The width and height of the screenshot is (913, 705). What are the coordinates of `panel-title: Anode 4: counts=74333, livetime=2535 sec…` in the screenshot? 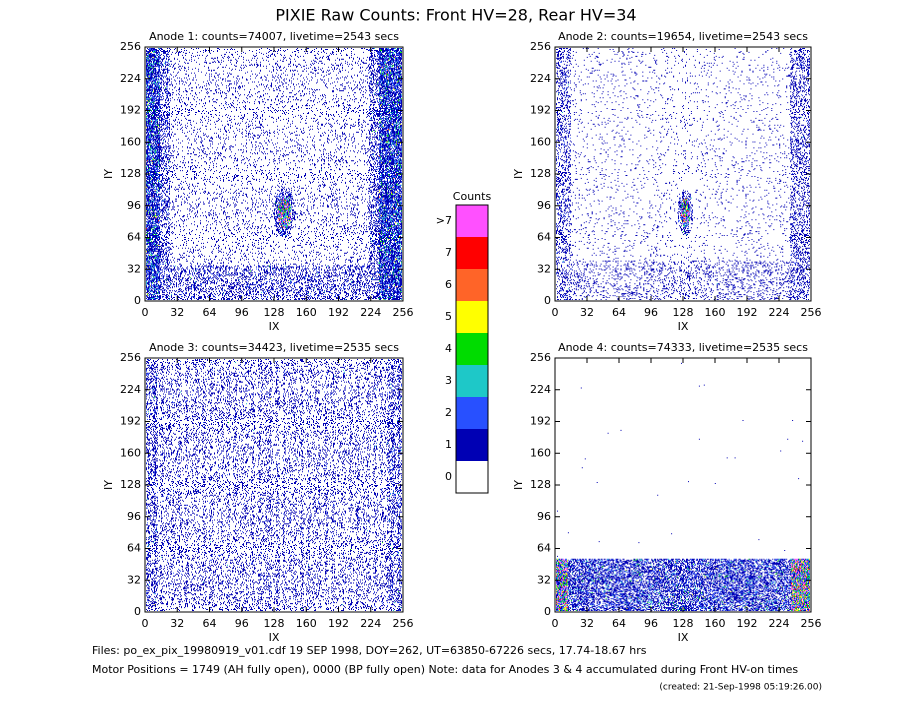 It's located at (683, 347).